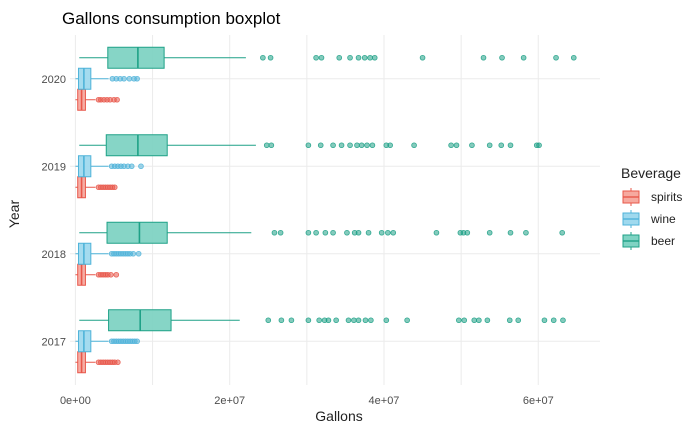 The height and width of the screenshot is (437, 700). What do you see at coordinates (338, 416) in the screenshot?
I see `x-axis-label: Gallons` at bounding box center [338, 416].